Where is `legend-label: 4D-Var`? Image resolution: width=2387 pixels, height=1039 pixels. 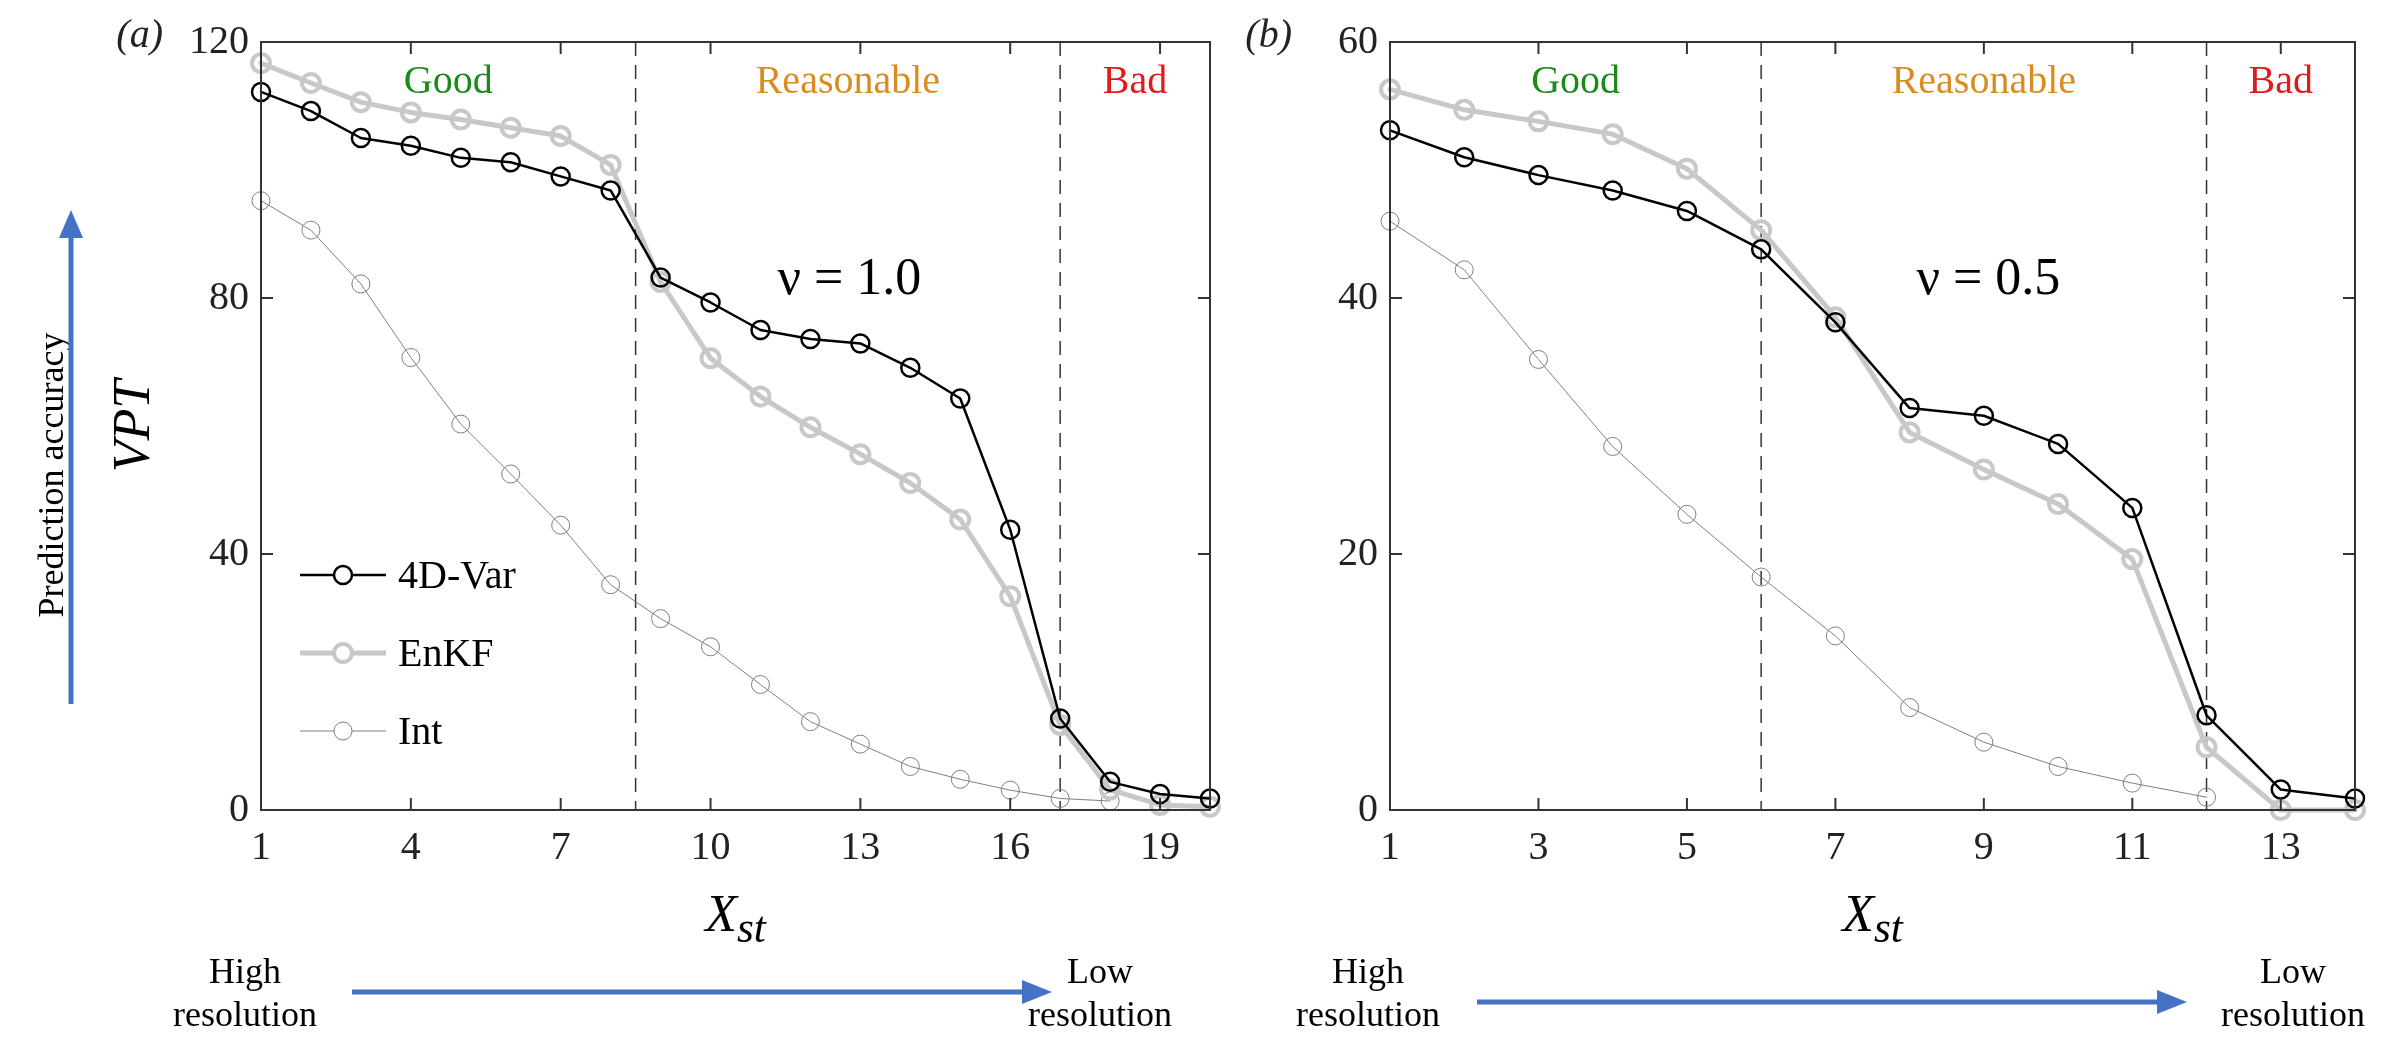 legend-label: 4D-Var is located at coordinates (457, 574).